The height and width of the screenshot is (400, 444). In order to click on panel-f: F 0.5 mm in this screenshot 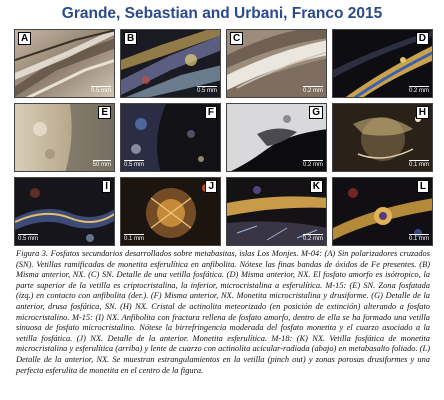, I will do `click(170, 137)`.